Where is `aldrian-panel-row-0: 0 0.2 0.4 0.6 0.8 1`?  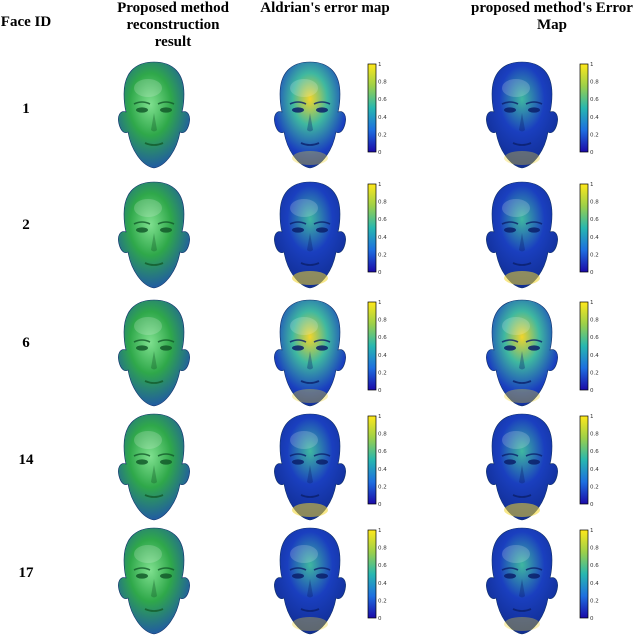
aldrian-panel-row-0: 0 0.2 0.4 0.6 0.8 1 is located at coordinates (326, 114).